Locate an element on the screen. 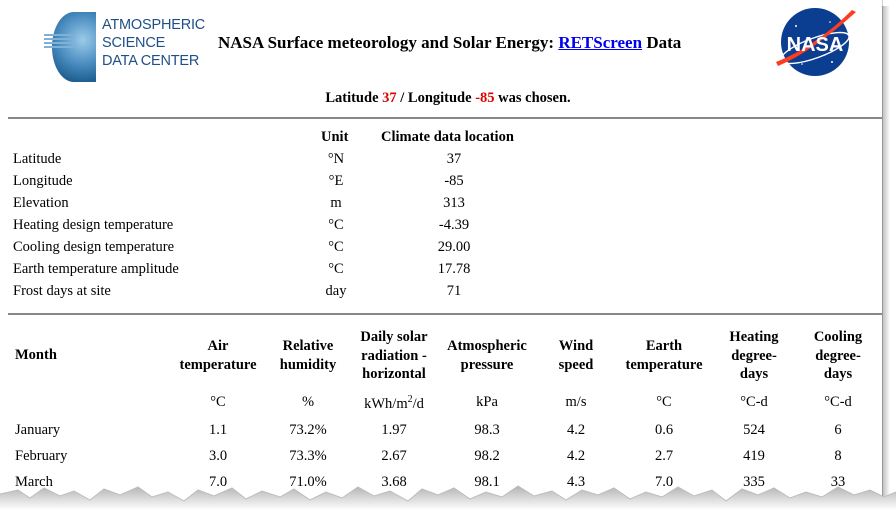 The width and height of the screenshot is (896, 527). row-value: 37 is located at coordinates (454, 159).